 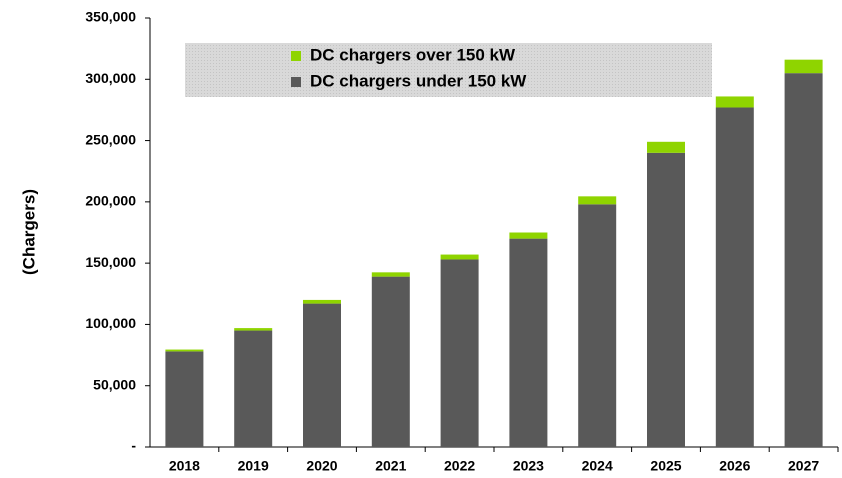 I want to click on y-tick-label: 200,000, so click(x=110, y=201).